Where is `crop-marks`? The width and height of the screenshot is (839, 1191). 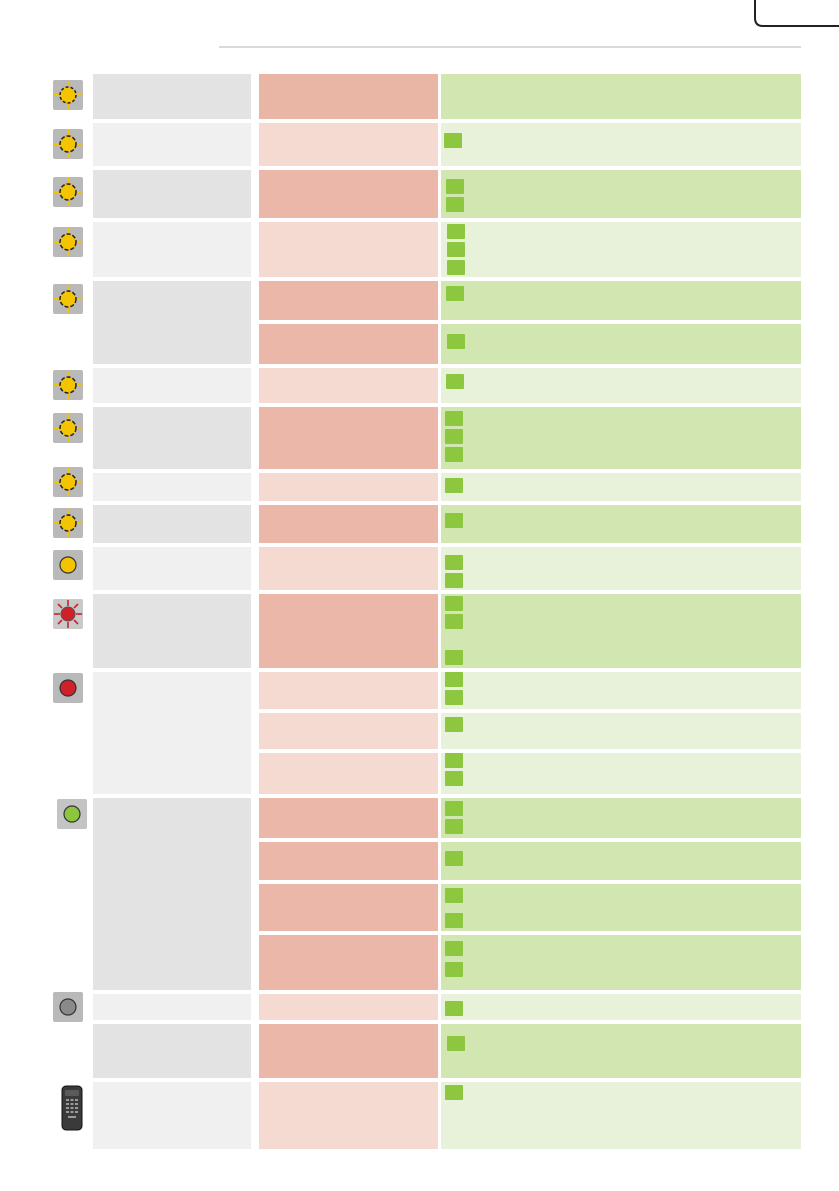 crop-marks is located at coordinates (796, 13).